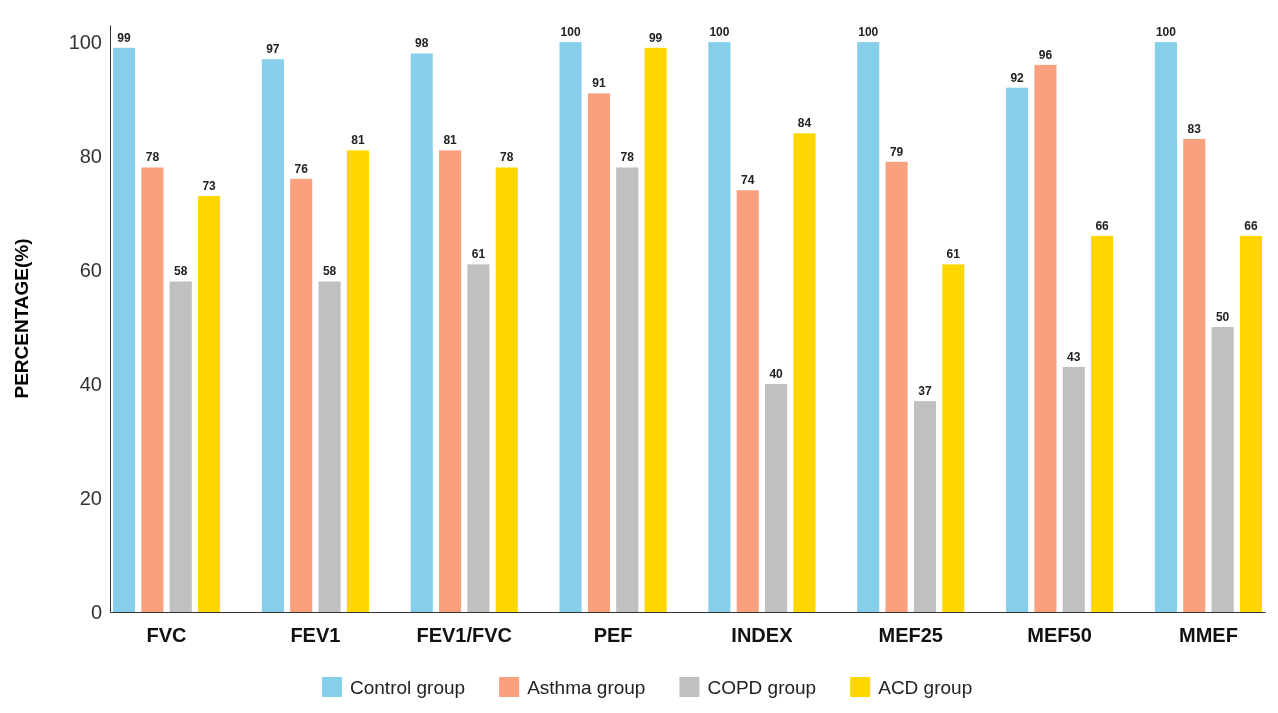 The height and width of the screenshot is (713, 1278). Describe the element at coordinates (776, 374) in the screenshot. I see `data-label: 40` at that location.